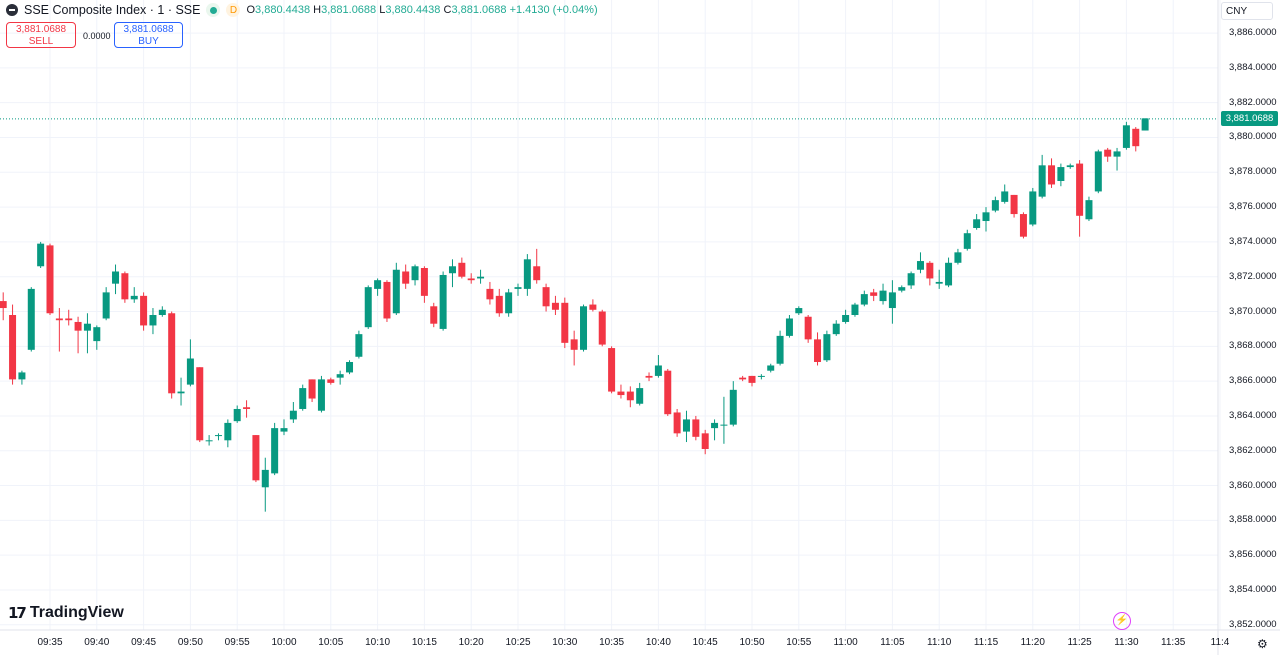 The width and height of the screenshot is (1280, 655). I want to click on buy-button: 3,881.0688 BUY, so click(148, 35).